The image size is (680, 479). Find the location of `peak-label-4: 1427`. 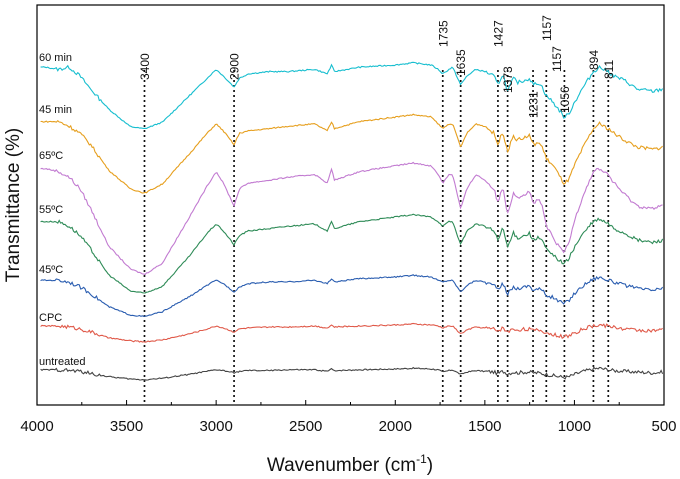

peak-label-4: 1427 is located at coordinates (498, 33).